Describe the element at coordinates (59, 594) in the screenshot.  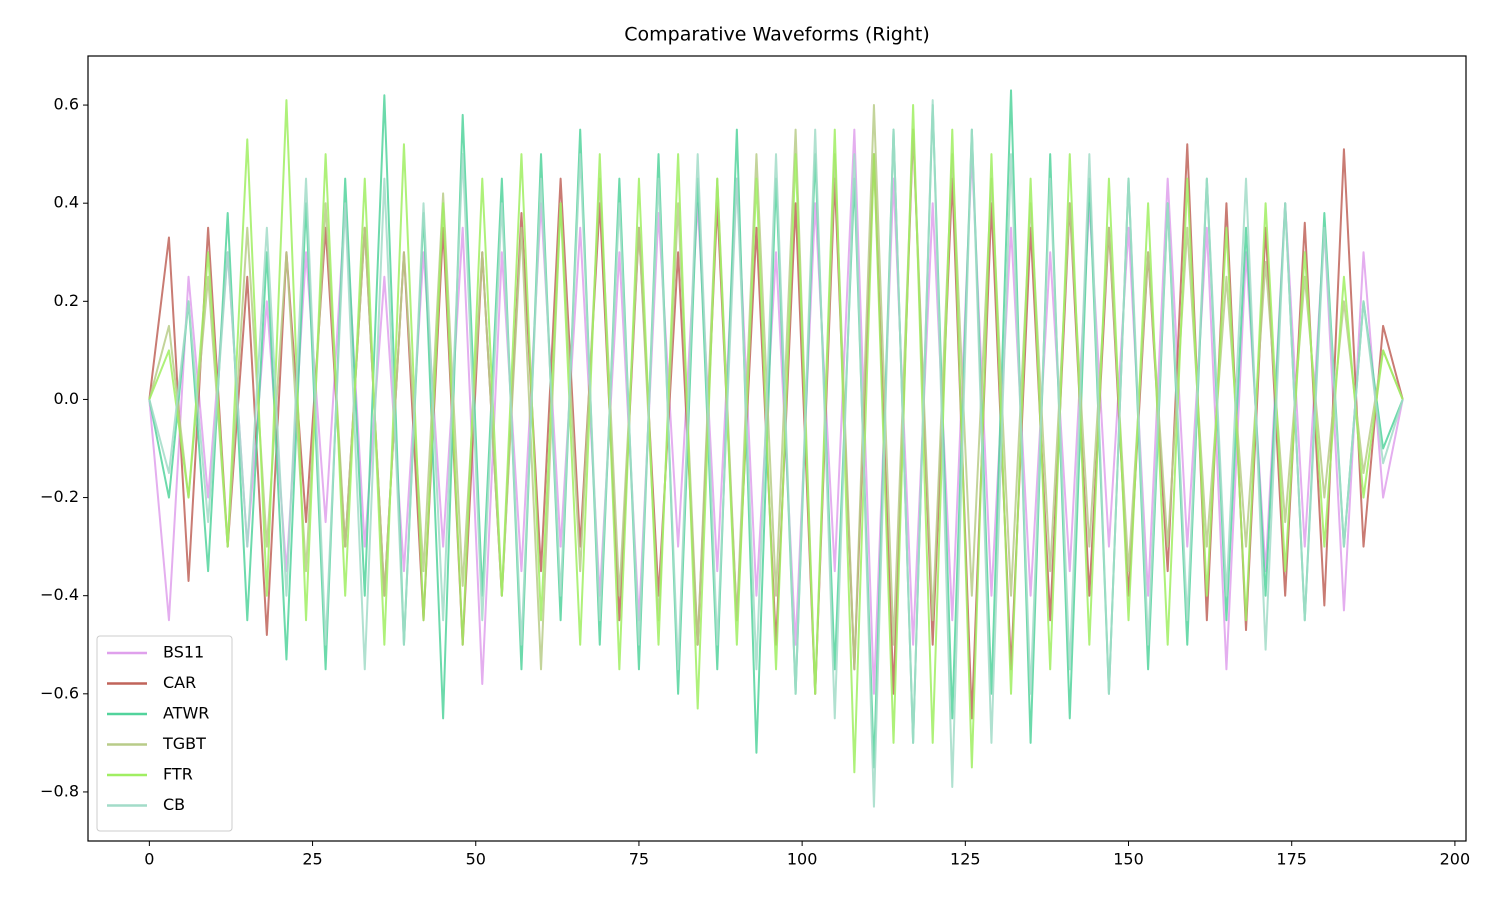
I see `y-tick-label: −0.4` at that location.